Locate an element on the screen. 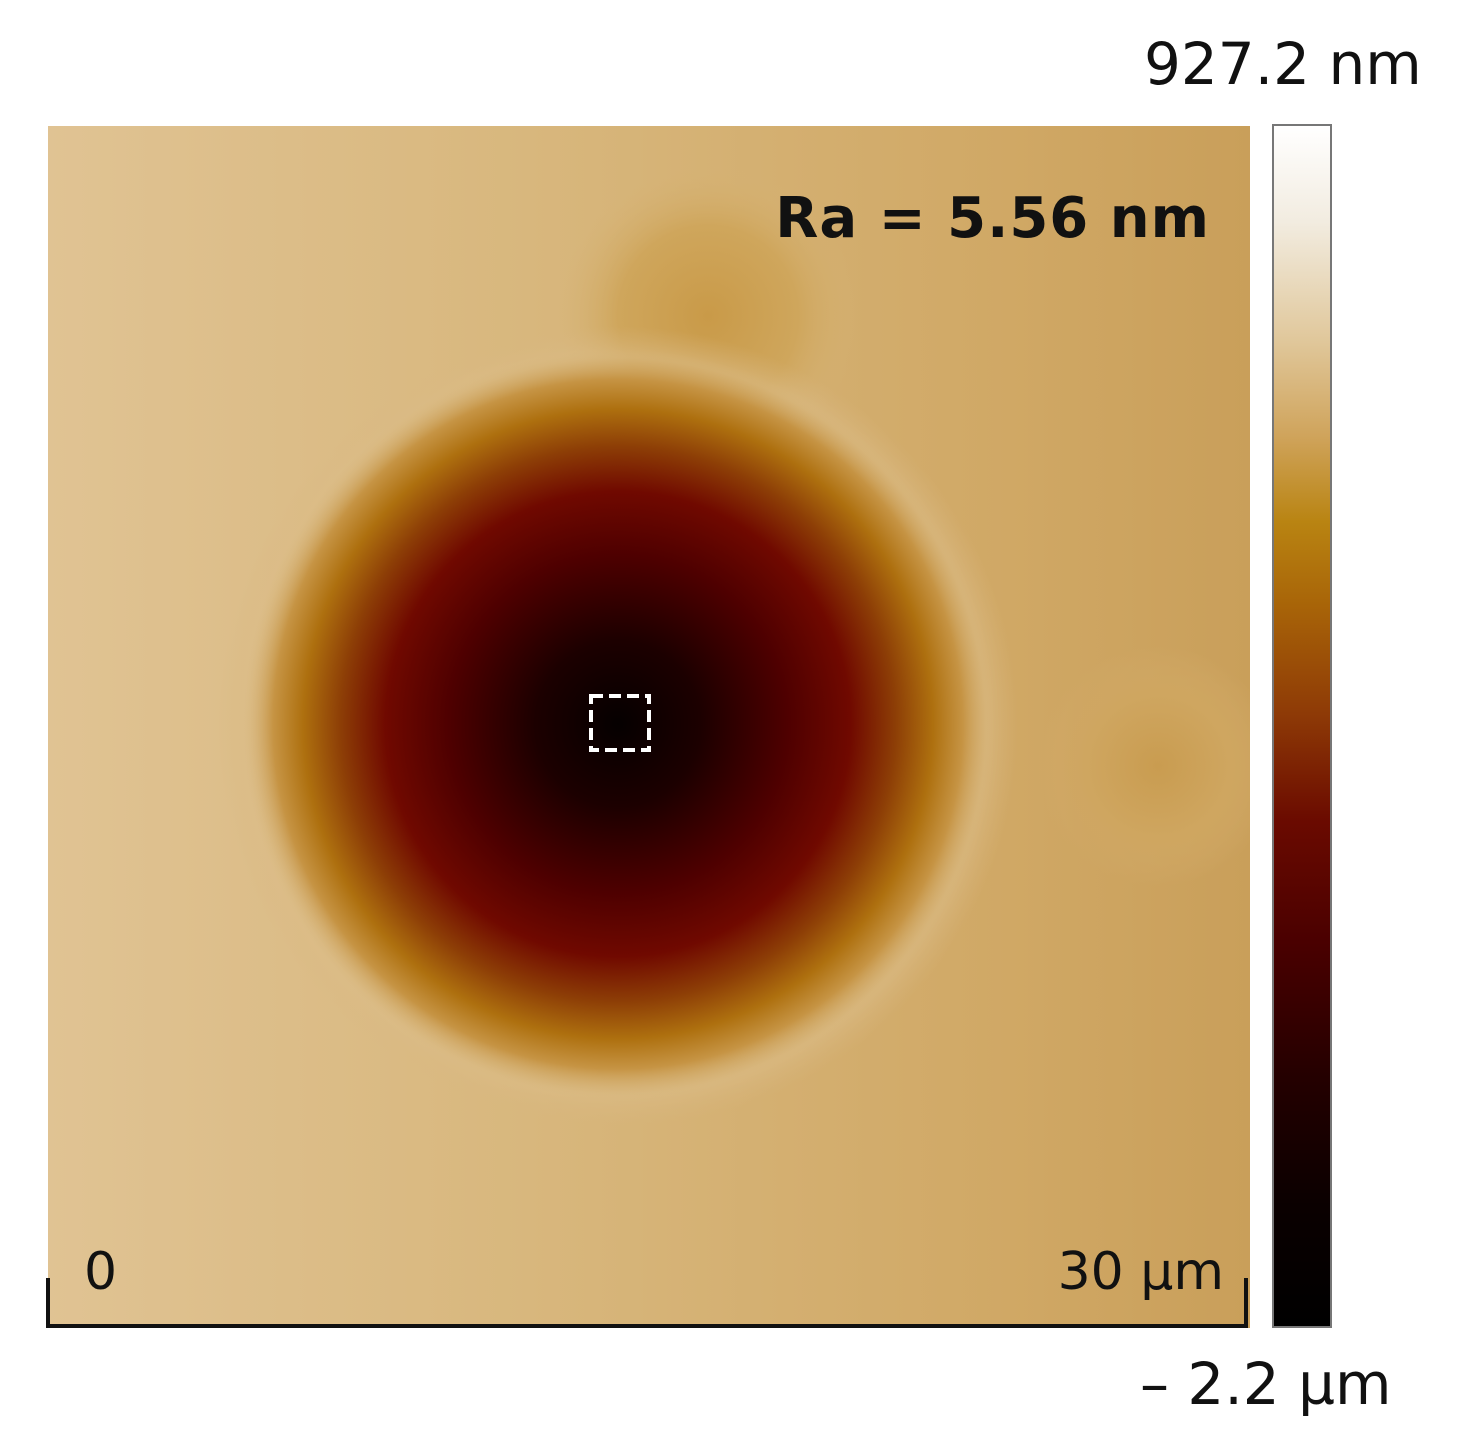  scale-end-label: 30 µm is located at coordinates (1140, 1272).